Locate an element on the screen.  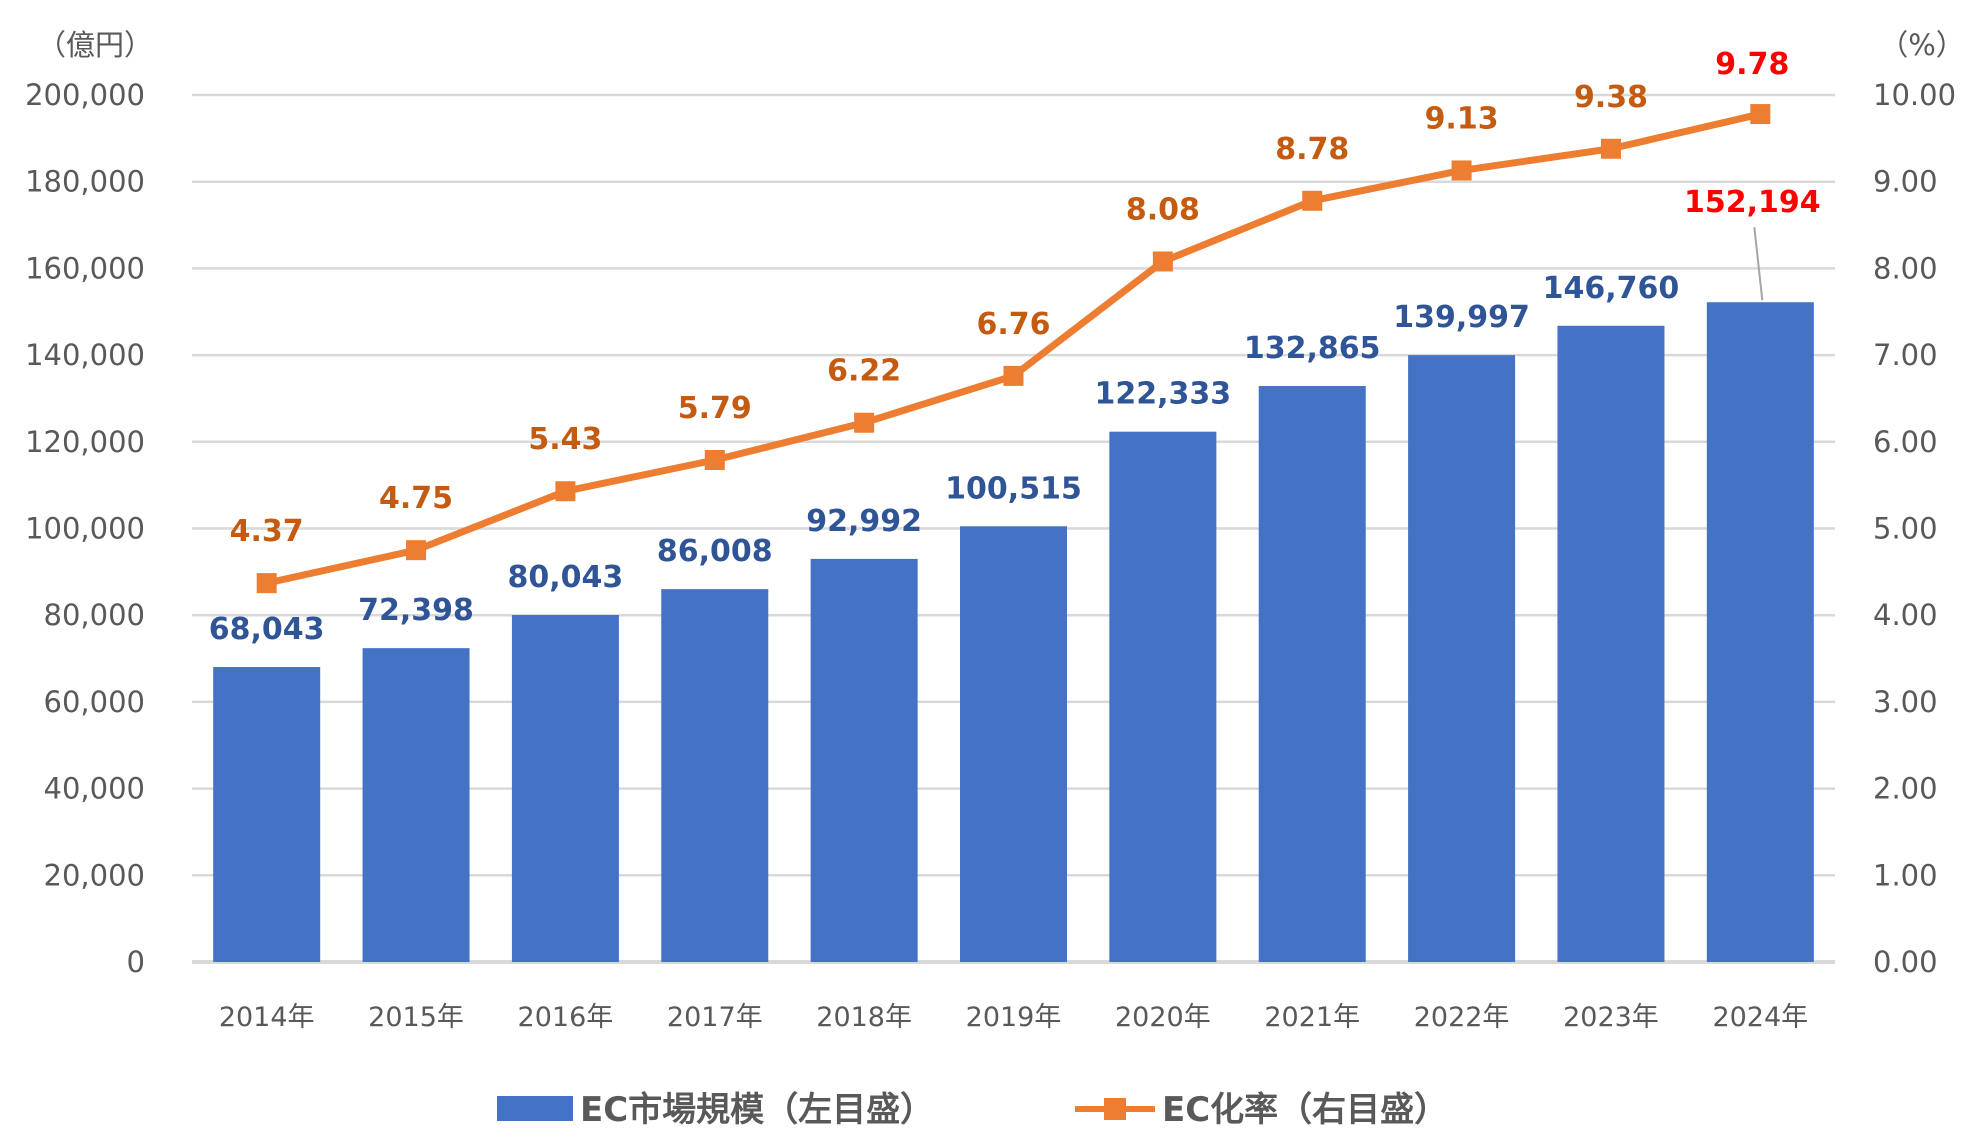
bar-2018年 is located at coordinates (864, 760).